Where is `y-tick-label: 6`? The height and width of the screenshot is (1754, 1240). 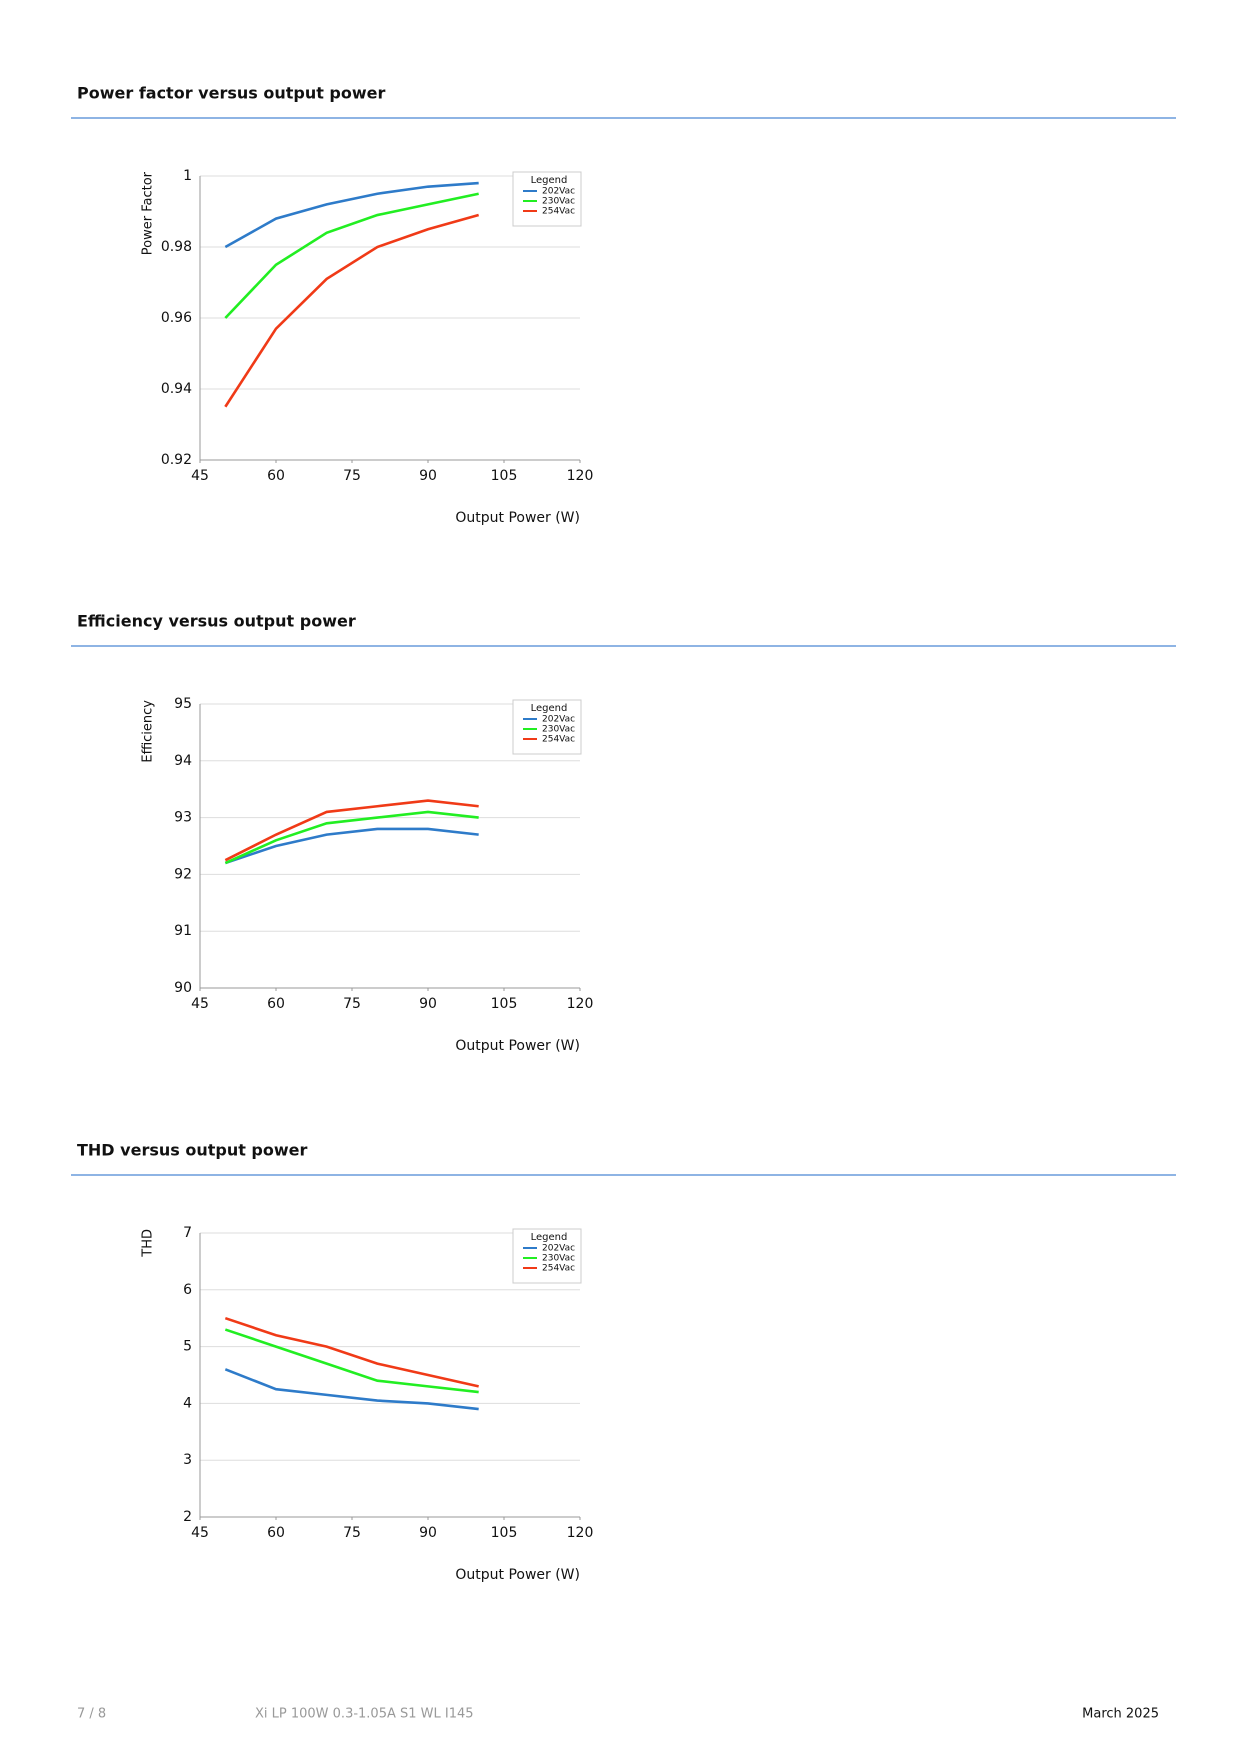 y-tick-label: 6 is located at coordinates (187, 1290).